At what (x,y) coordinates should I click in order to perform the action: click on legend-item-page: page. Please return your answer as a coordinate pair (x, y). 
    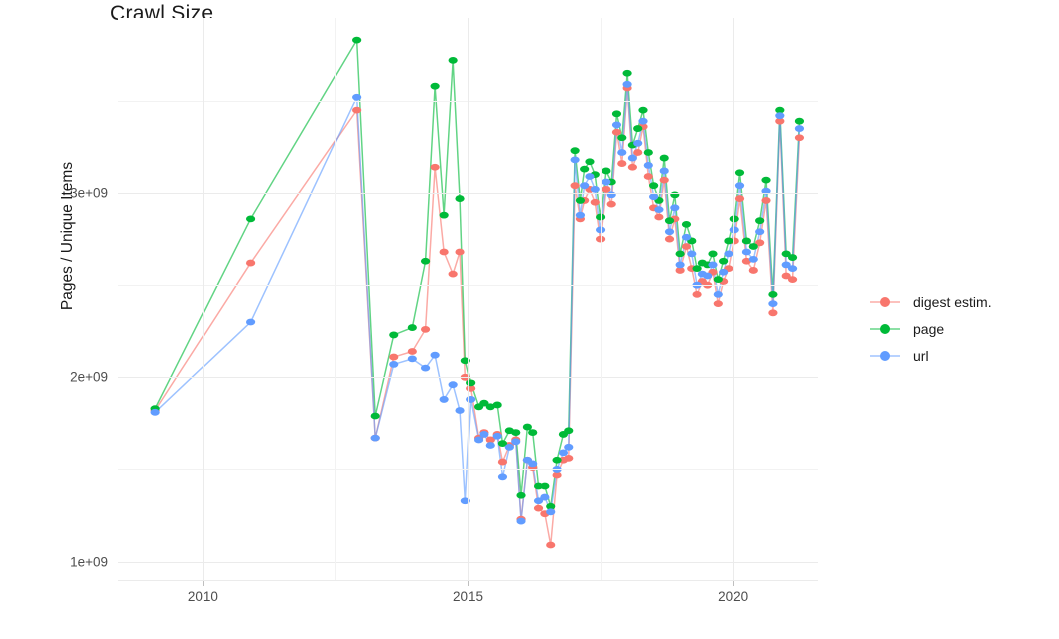
    Looking at the image, I should click on (962, 328).